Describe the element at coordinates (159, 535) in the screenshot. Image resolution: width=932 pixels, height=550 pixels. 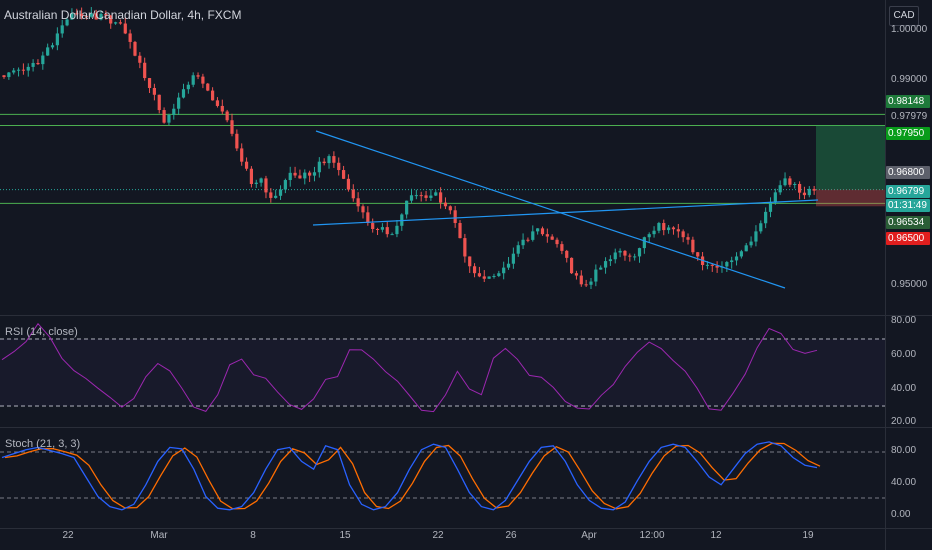
I see `date-label: Mar` at that location.